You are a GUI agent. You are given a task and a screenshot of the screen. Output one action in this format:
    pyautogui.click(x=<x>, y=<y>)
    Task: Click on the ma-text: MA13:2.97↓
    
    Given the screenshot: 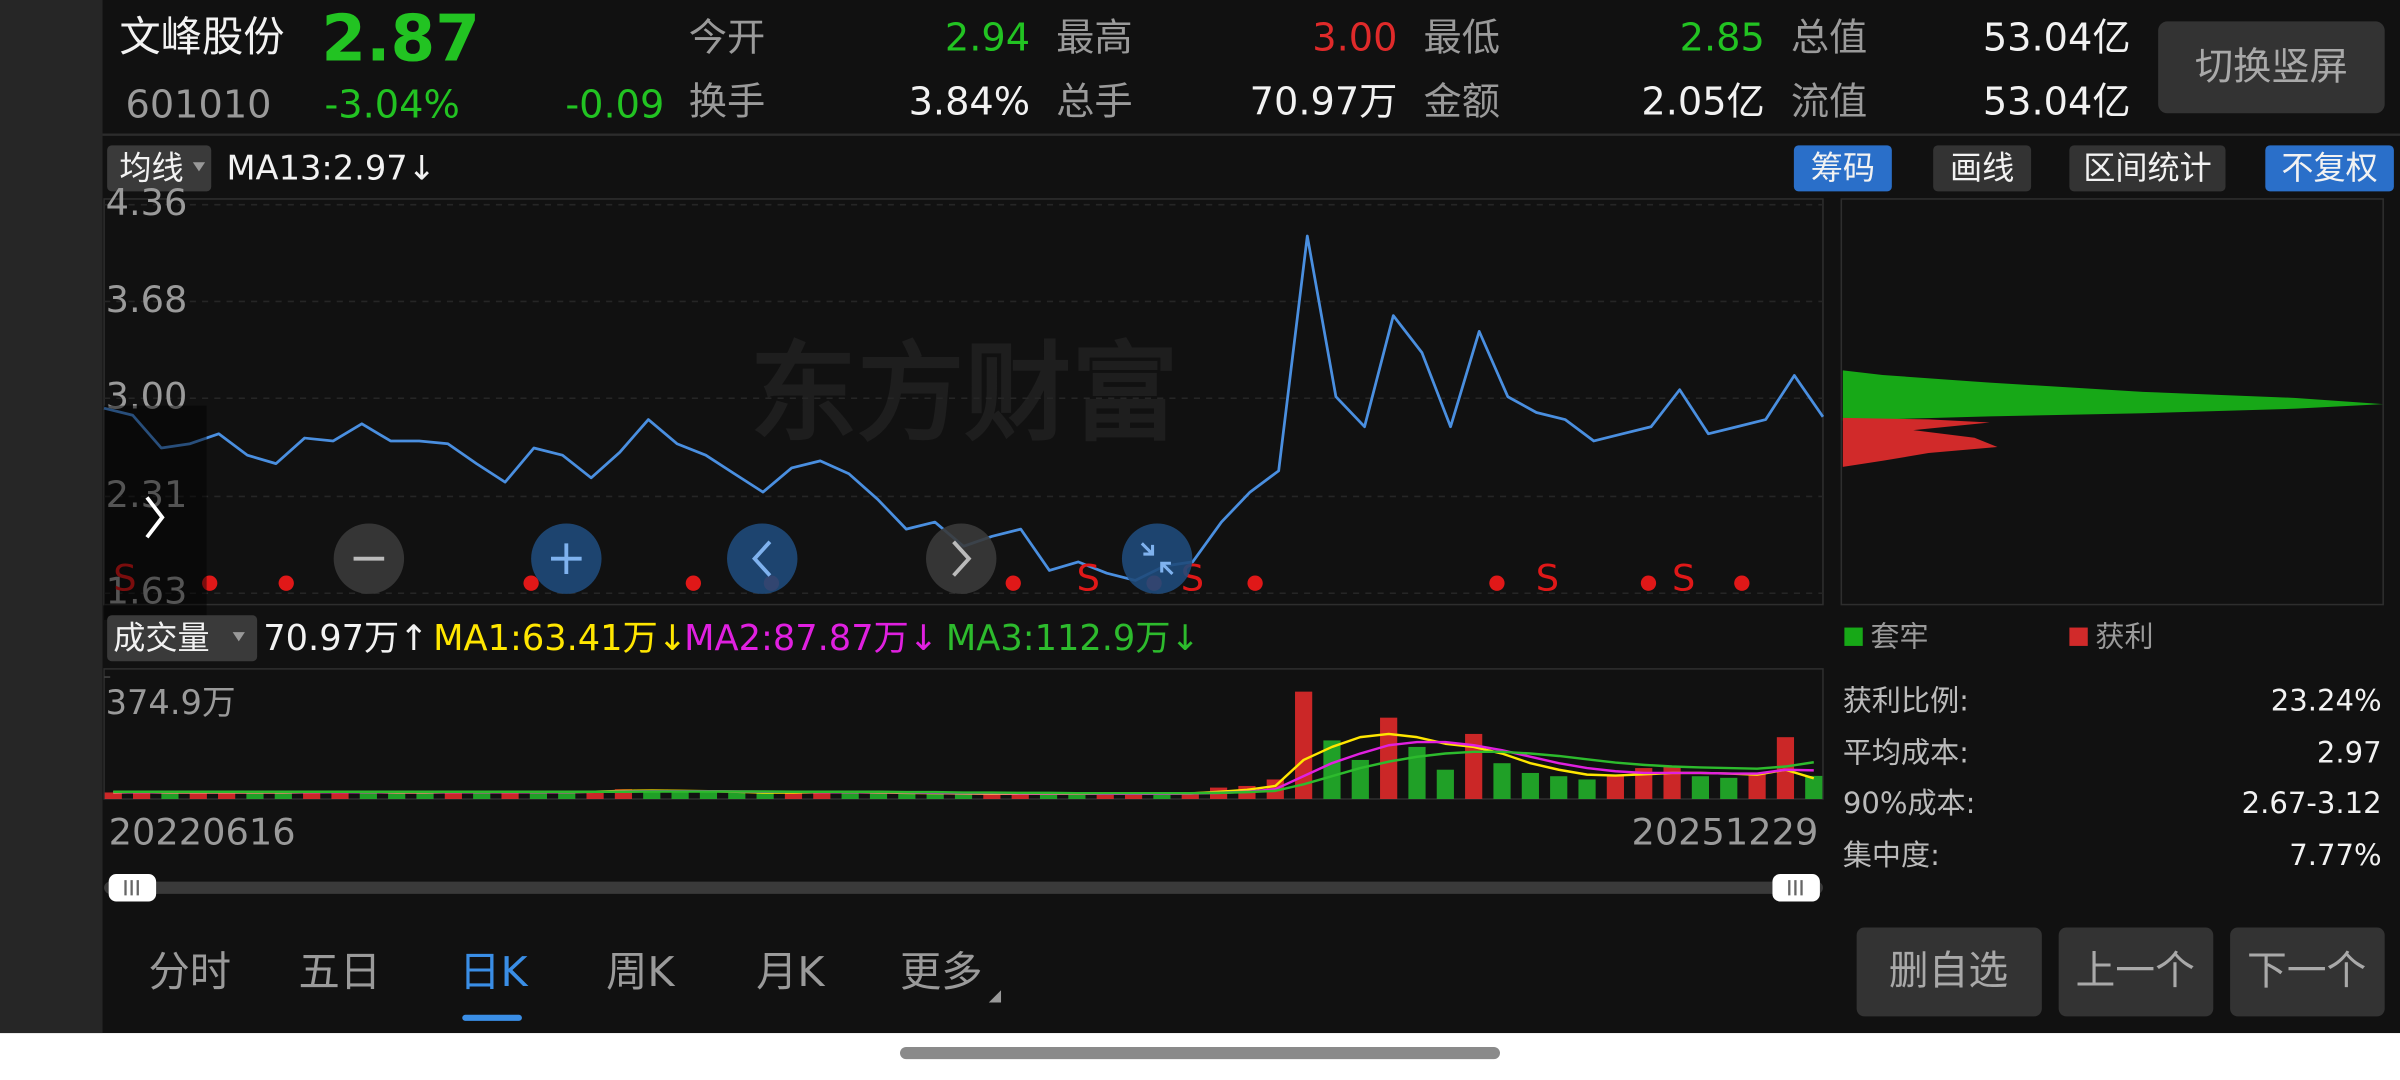 What is the action you would take?
    pyautogui.click(x=331, y=167)
    